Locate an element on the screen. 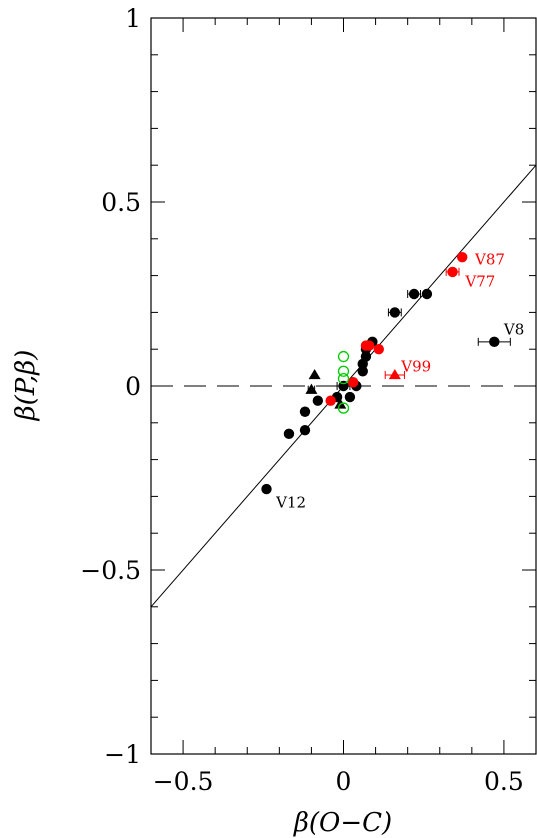 The height and width of the screenshot is (838, 537). annotation-label: V8 is located at coordinates (513, 329).